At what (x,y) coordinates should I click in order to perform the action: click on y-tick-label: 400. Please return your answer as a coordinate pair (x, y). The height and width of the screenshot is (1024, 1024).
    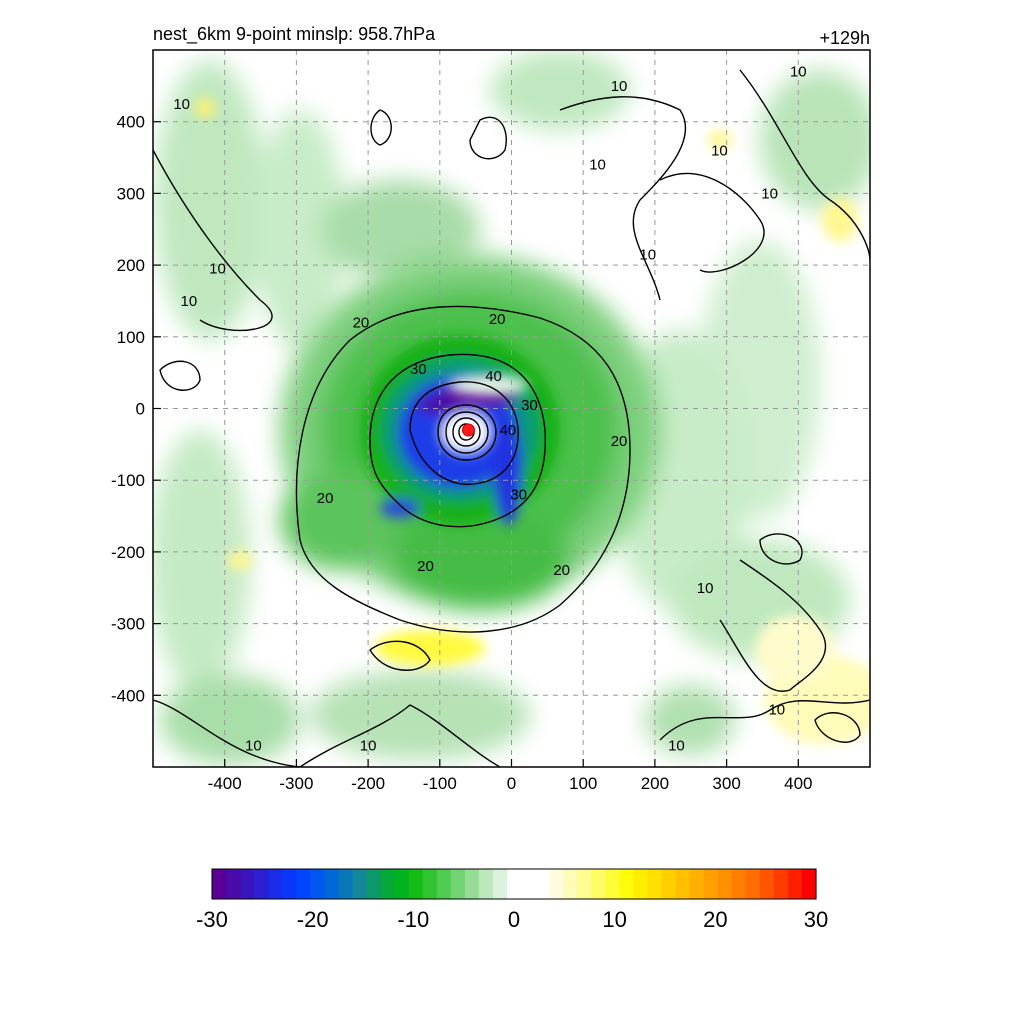
    Looking at the image, I should click on (131, 122).